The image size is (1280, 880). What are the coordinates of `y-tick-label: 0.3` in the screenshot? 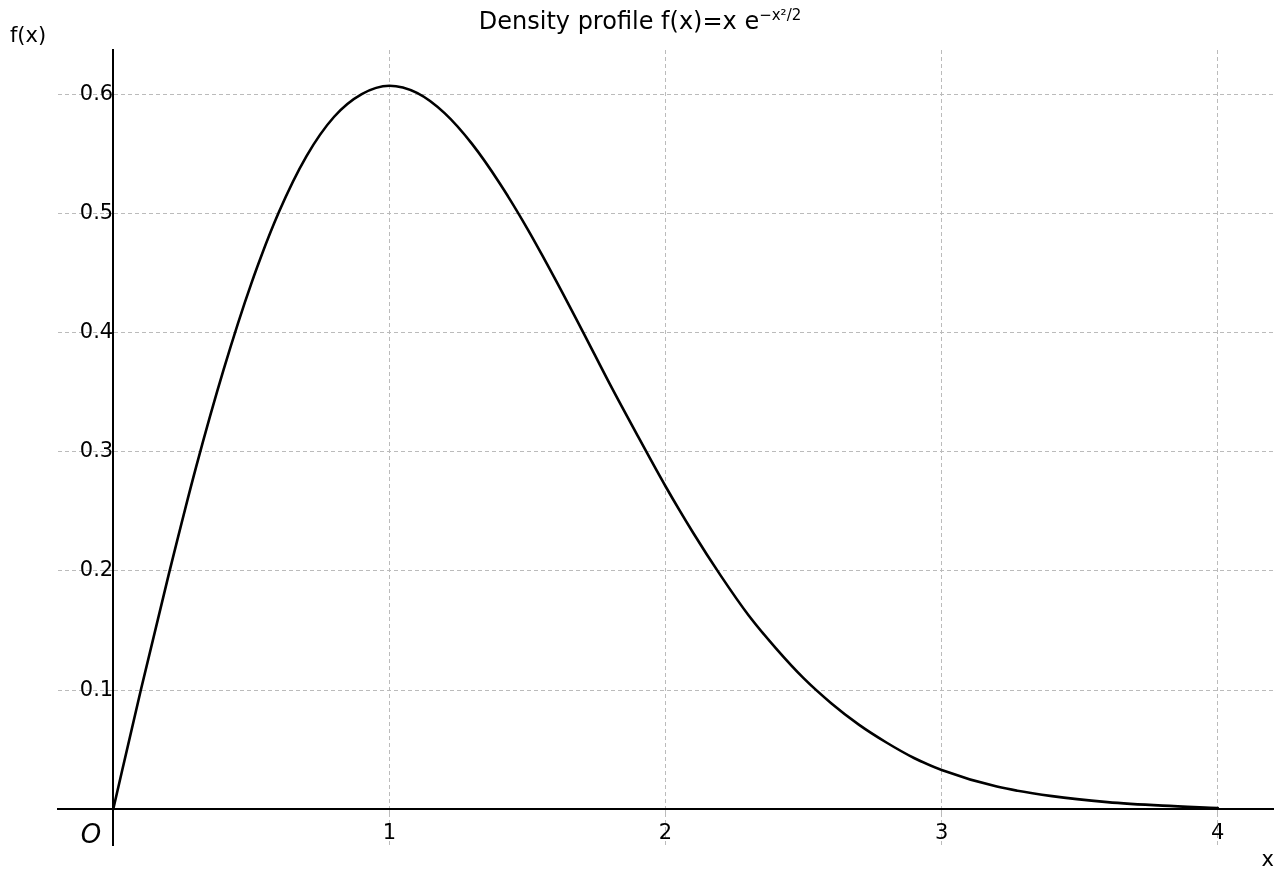 It's located at (96, 450).